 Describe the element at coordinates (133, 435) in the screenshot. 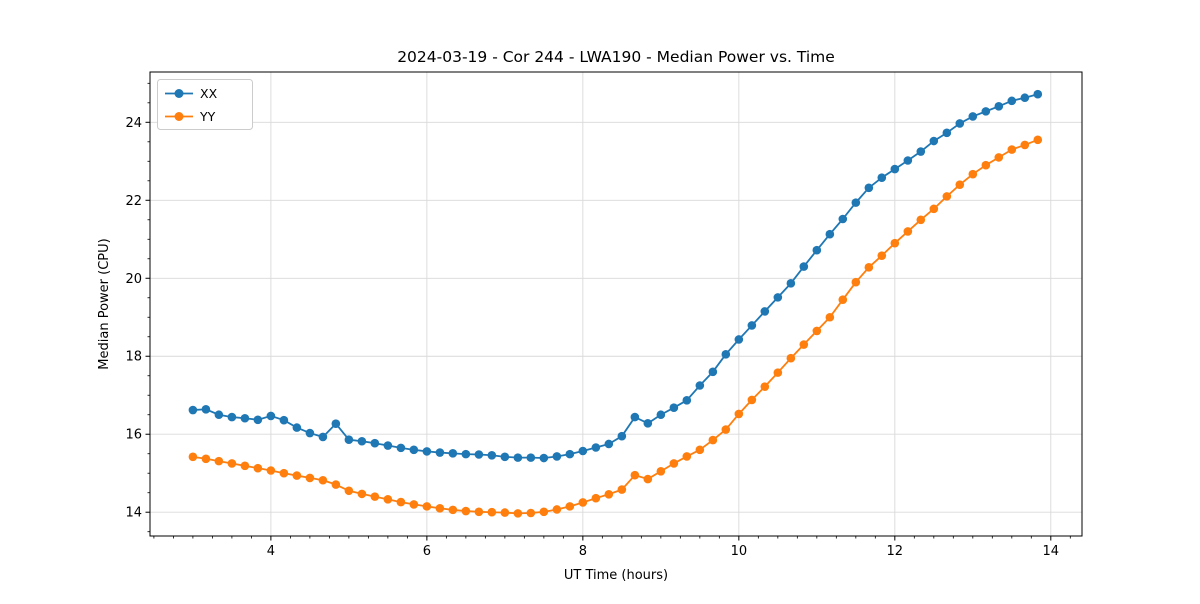

I see `y-tick-label: 16` at that location.